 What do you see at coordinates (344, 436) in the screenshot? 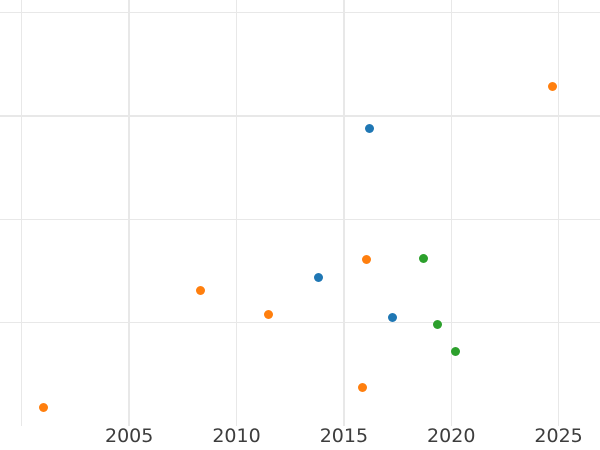
I see `x-tick-label: 2015` at bounding box center [344, 436].